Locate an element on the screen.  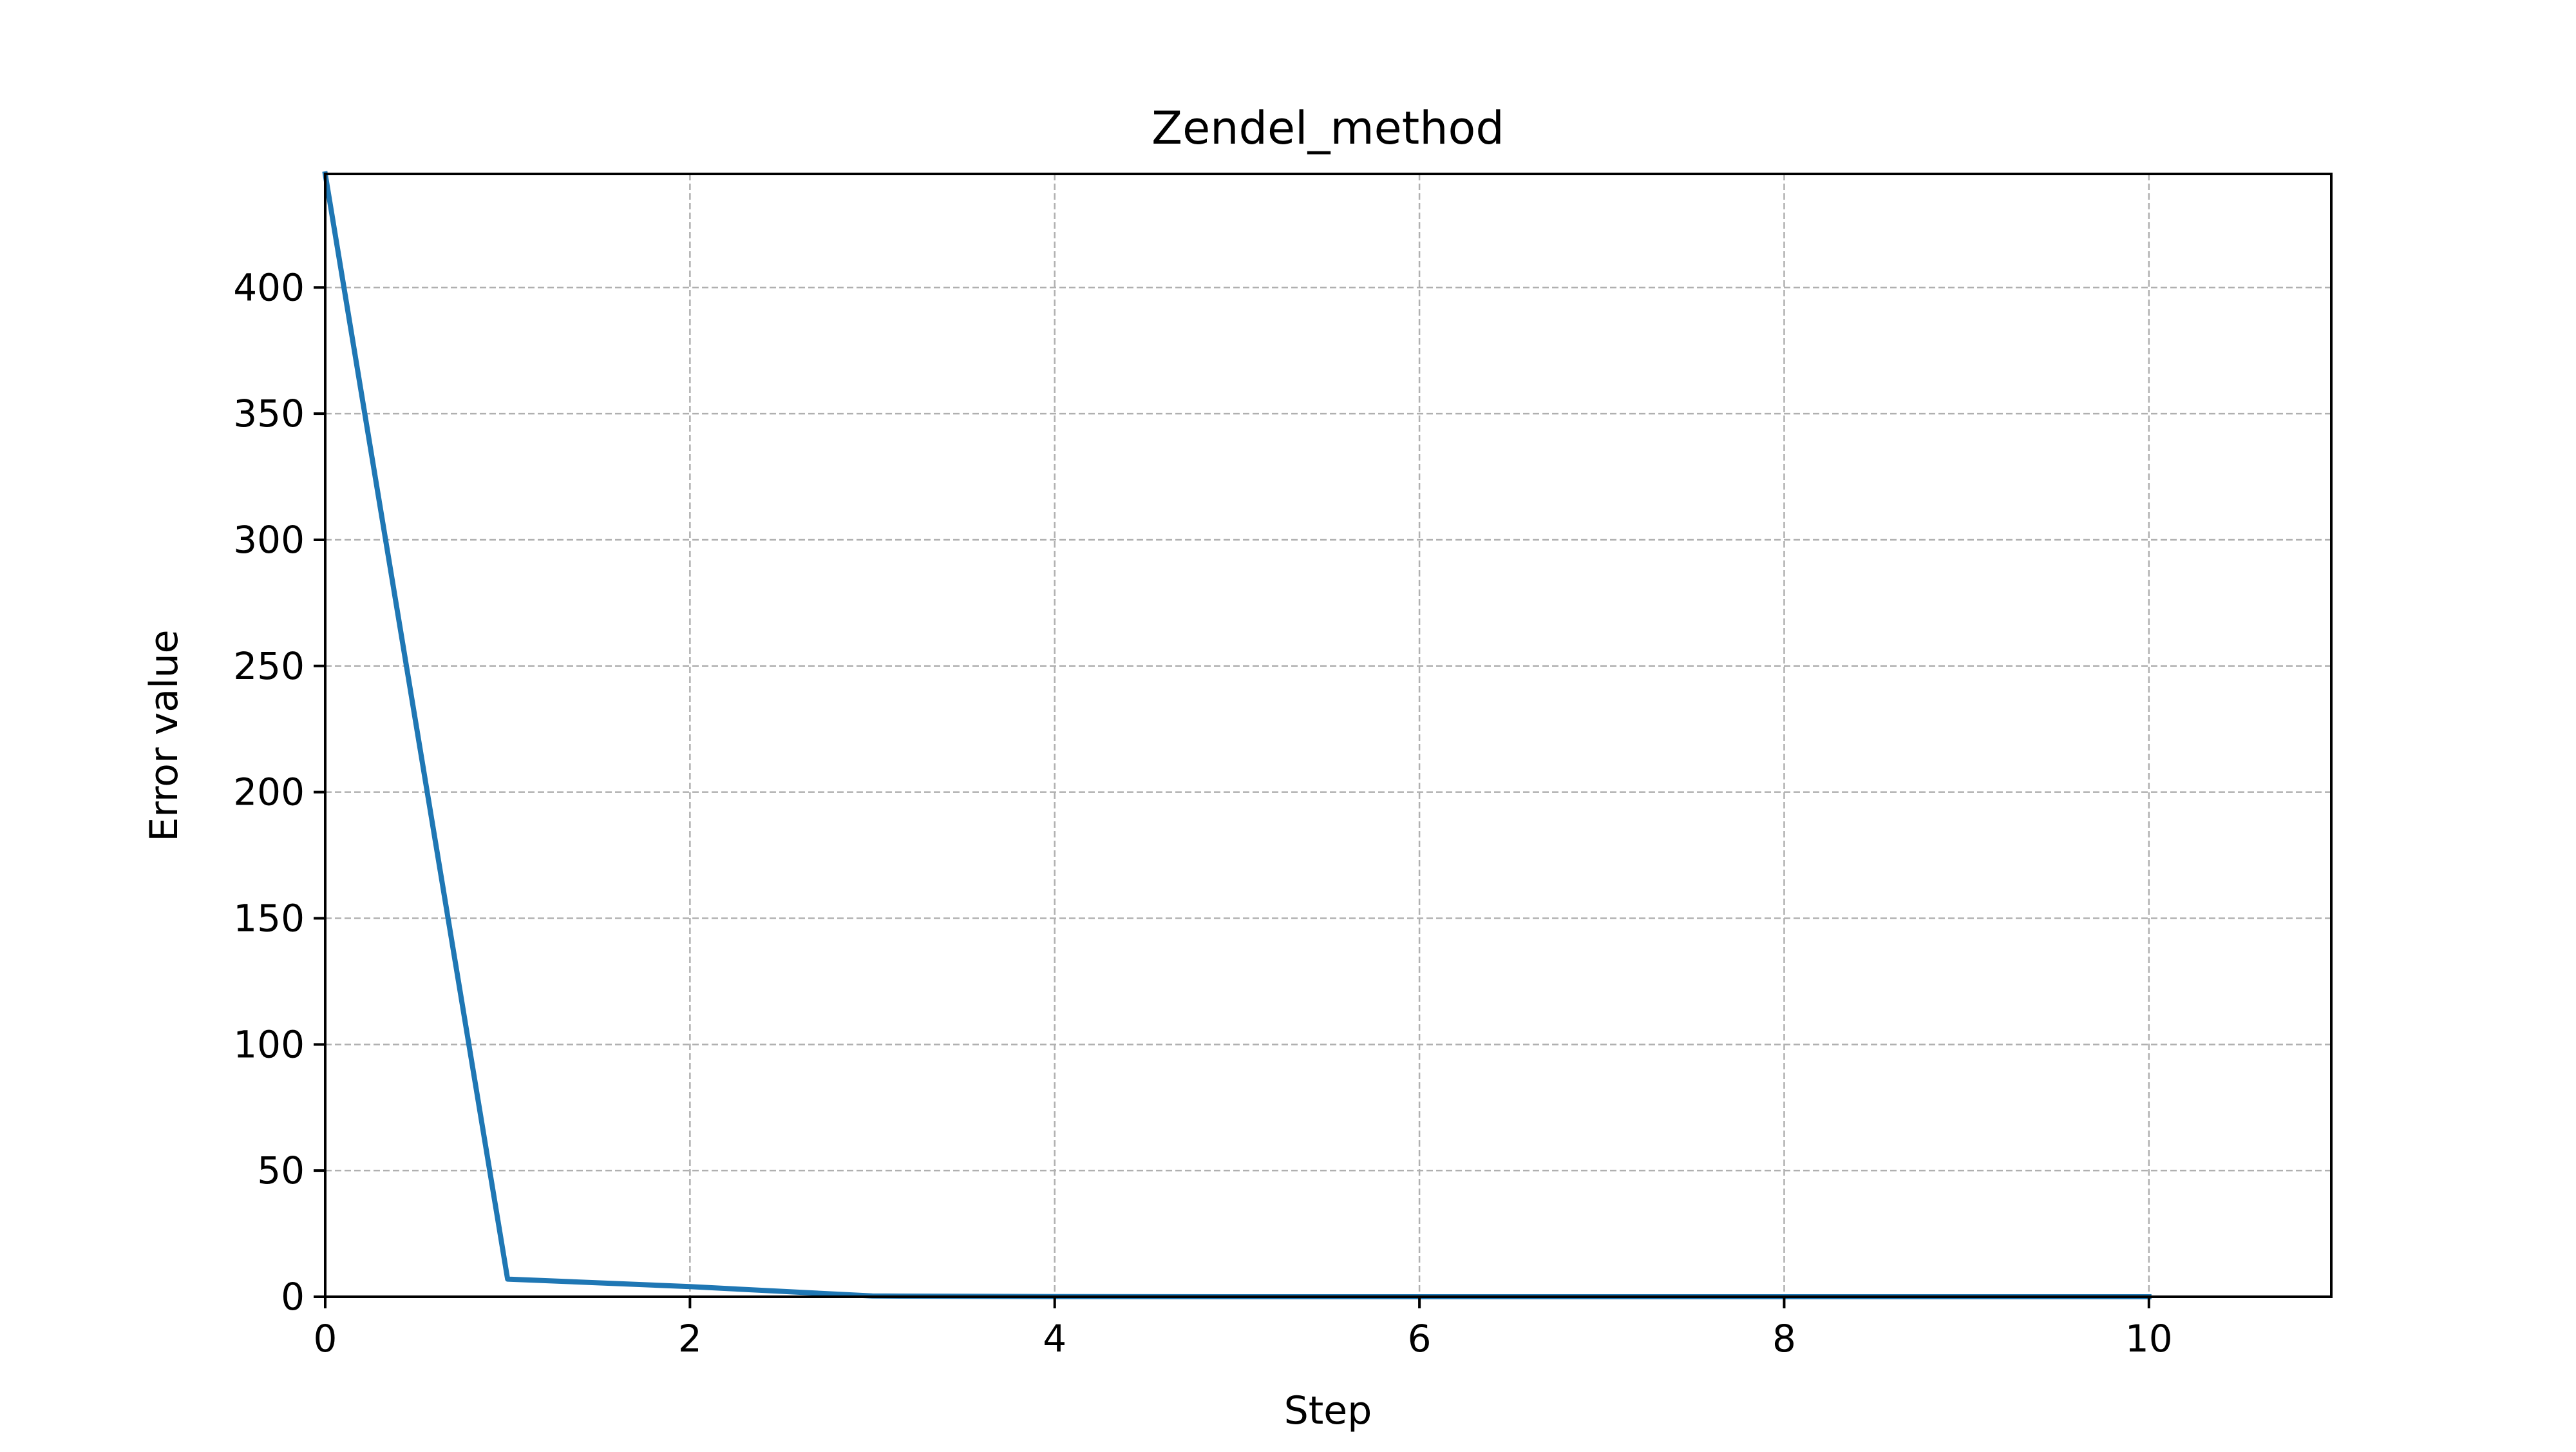
x-tick-label: 8 is located at coordinates (1784, 1339).